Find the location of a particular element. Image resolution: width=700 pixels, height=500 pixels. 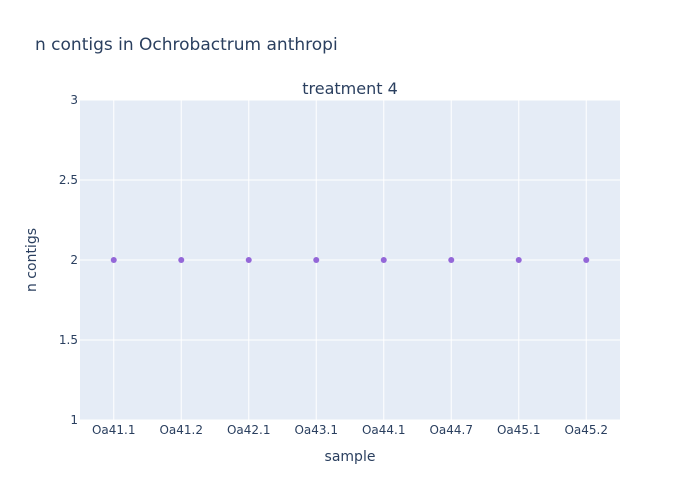

x-tick-label: Oa41.2 is located at coordinates (181, 430).